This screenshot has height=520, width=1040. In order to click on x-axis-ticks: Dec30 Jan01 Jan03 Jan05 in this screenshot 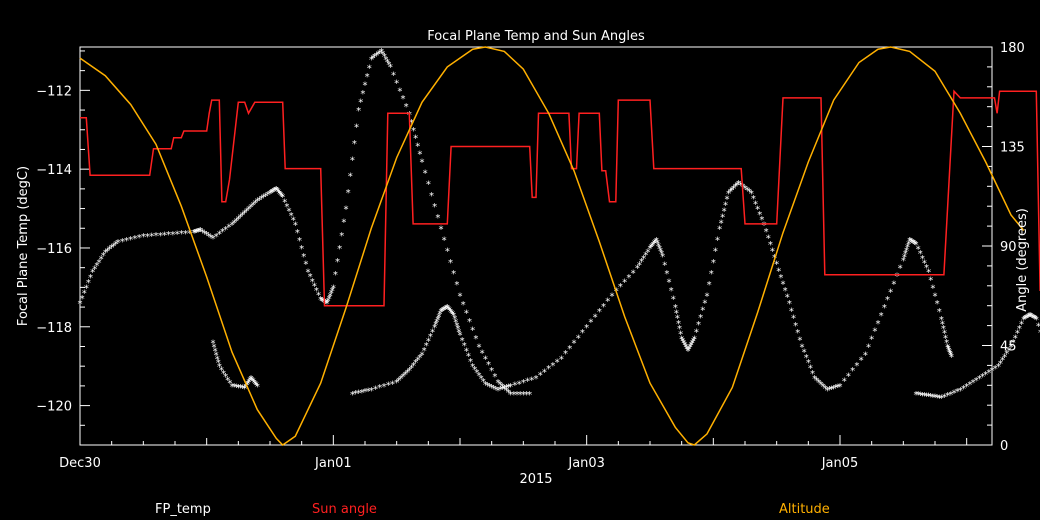, I will do `click(513, 453)`.